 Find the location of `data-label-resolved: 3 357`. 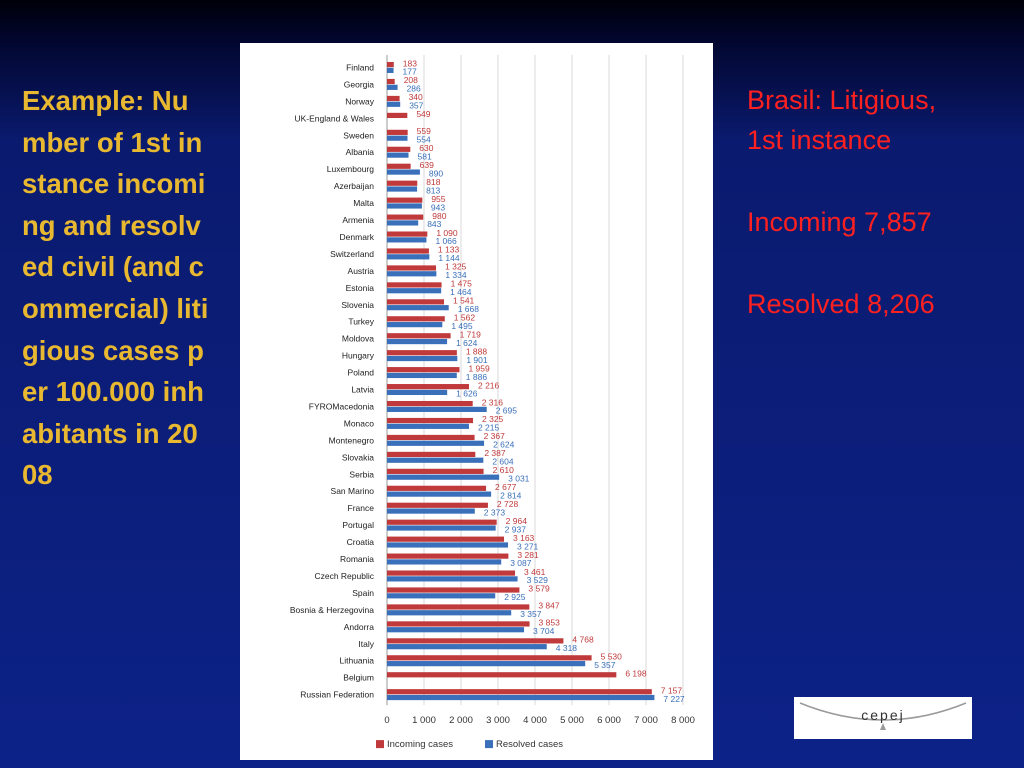

data-label-resolved: 3 357 is located at coordinates (531, 614).